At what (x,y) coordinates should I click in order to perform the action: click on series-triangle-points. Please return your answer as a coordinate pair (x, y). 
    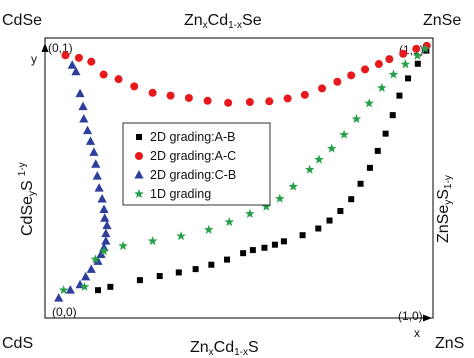
    Looking at the image, I should click on (83, 181).